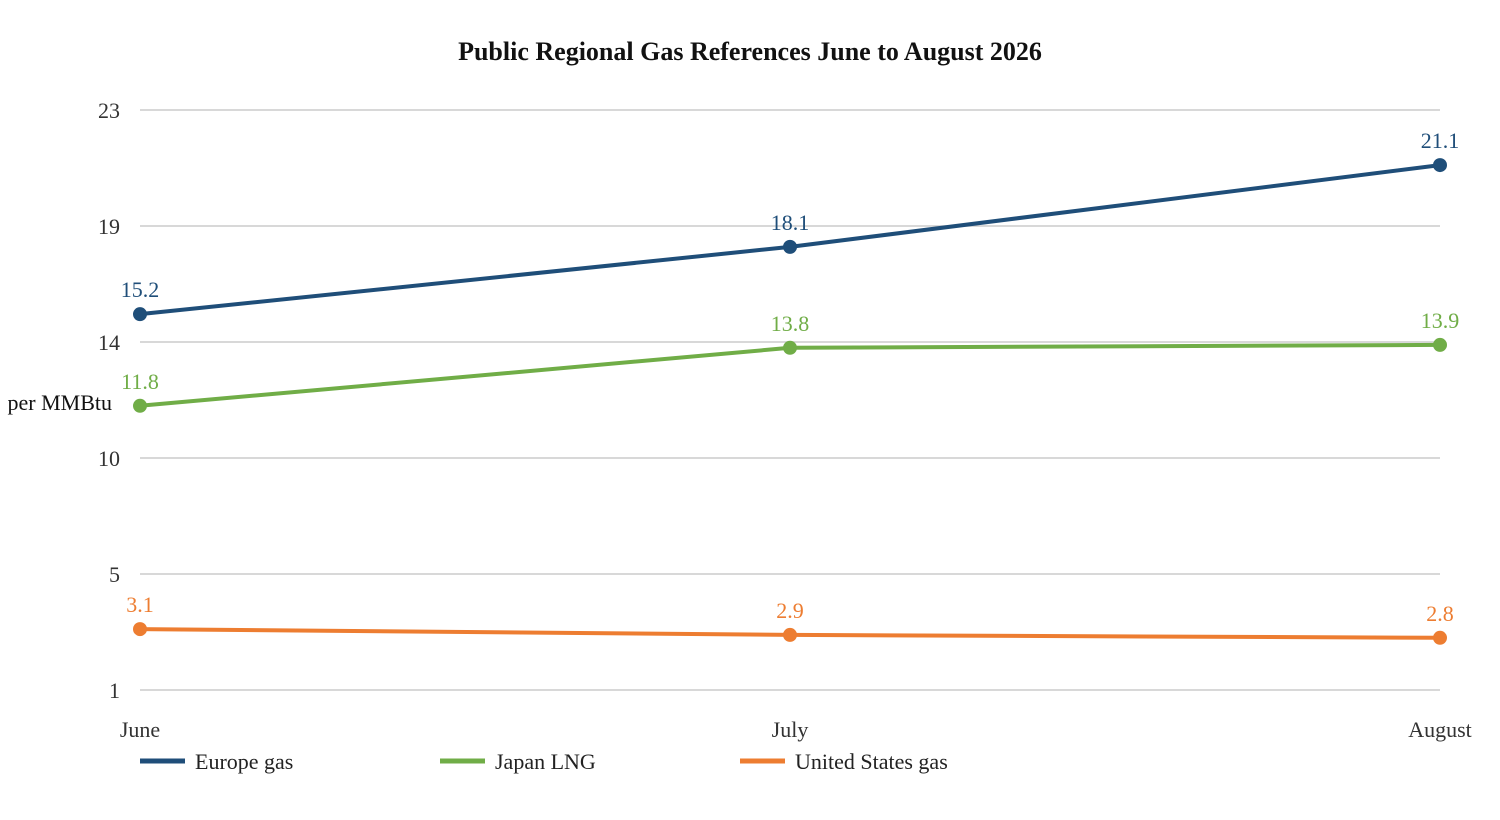 The height and width of the screenshot is (820, 1500). I want to click on legend-item: United States gas, so click(844, 761).